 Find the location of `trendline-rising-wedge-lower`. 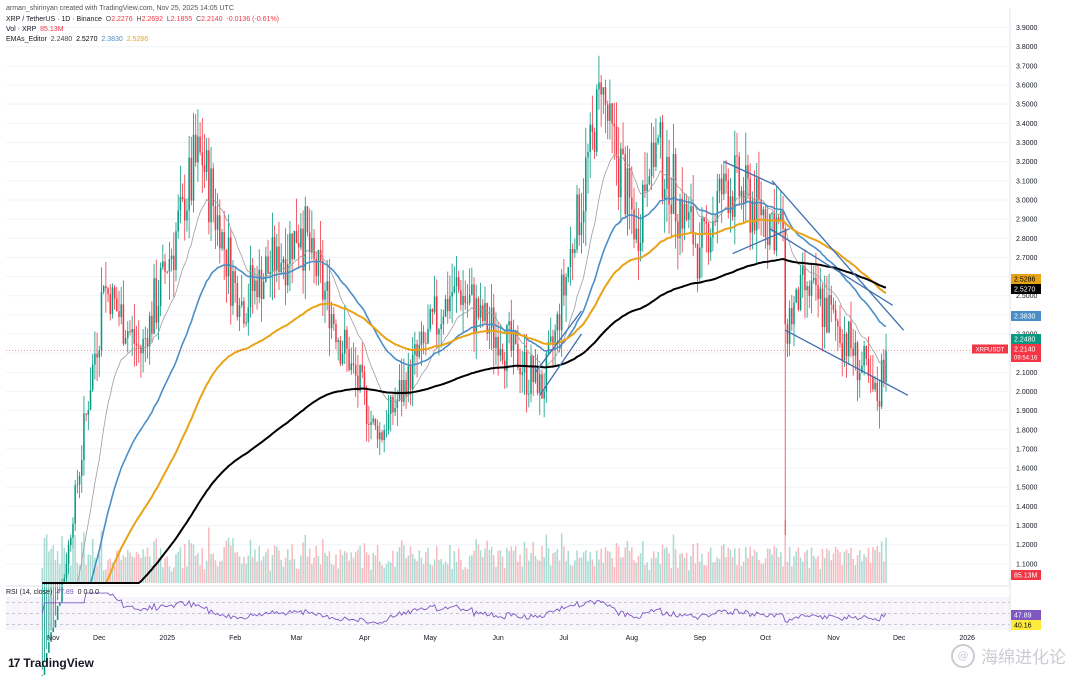

trendline-rising-wedge-lower is located at coordinates (560, 364).